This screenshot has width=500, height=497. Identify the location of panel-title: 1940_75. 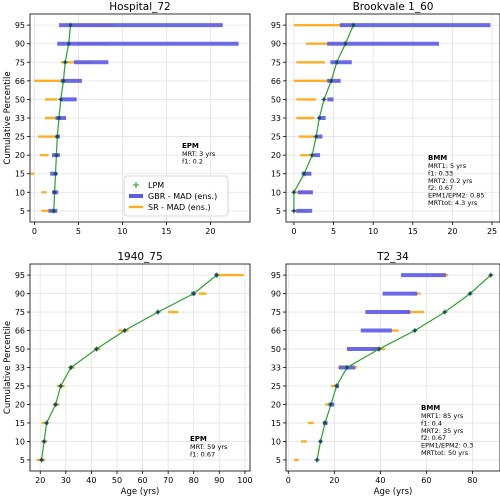
(139, 257).